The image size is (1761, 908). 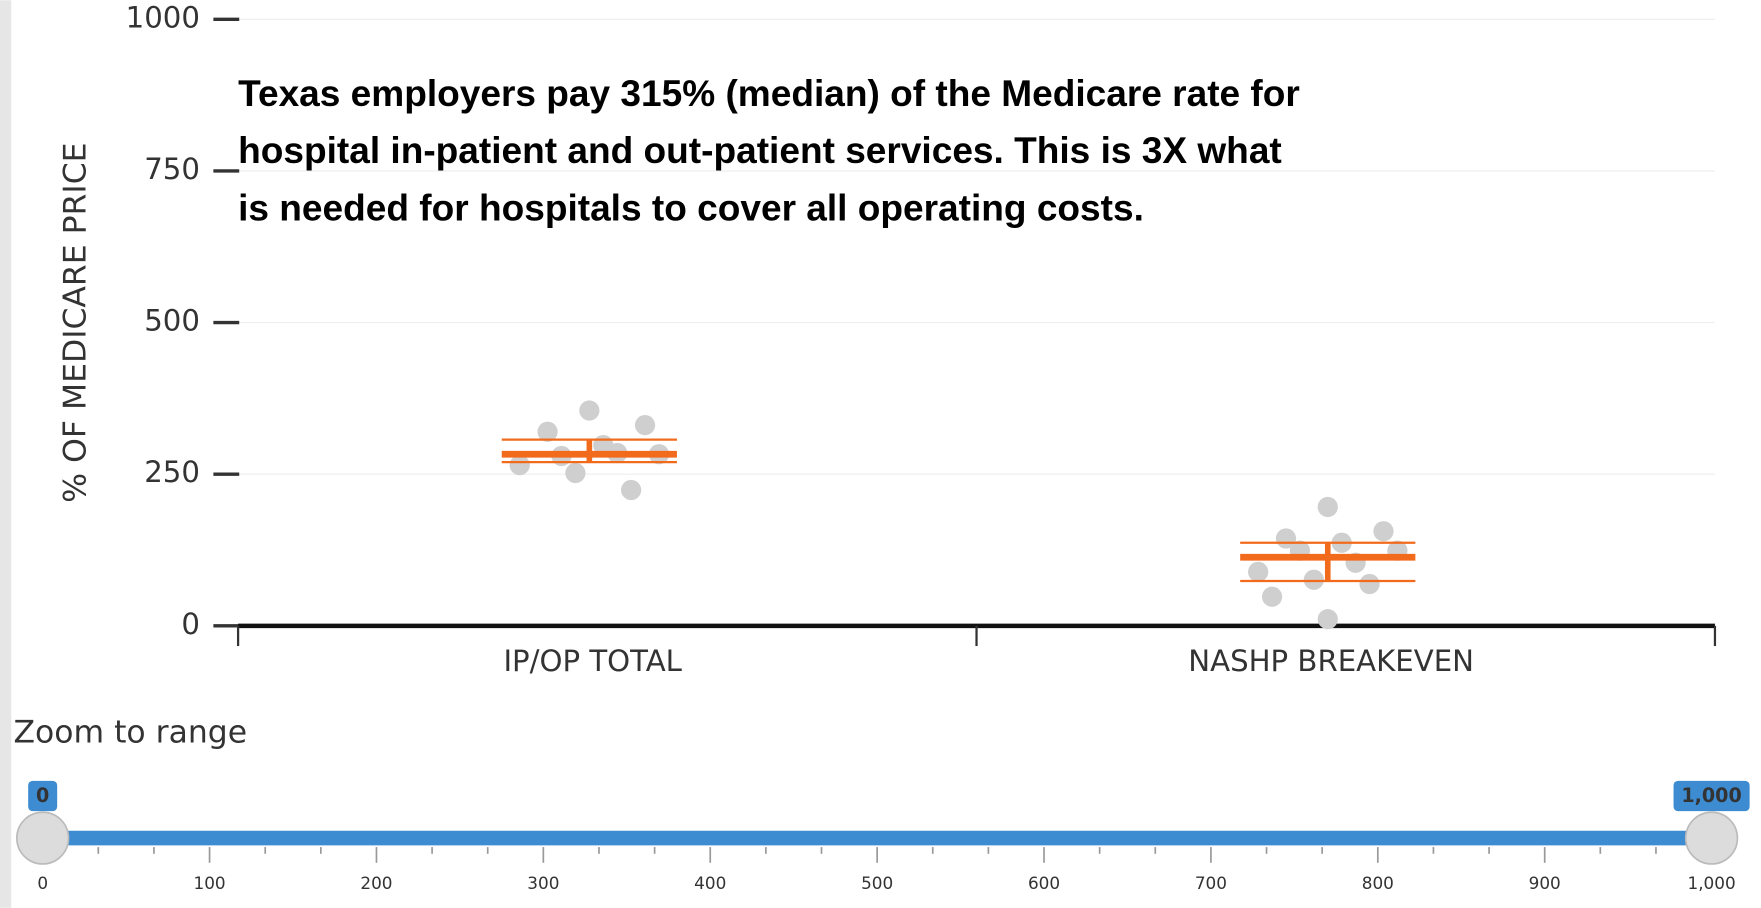 I want to click on y-tick-label: 1000, so click(x=163, y=17).